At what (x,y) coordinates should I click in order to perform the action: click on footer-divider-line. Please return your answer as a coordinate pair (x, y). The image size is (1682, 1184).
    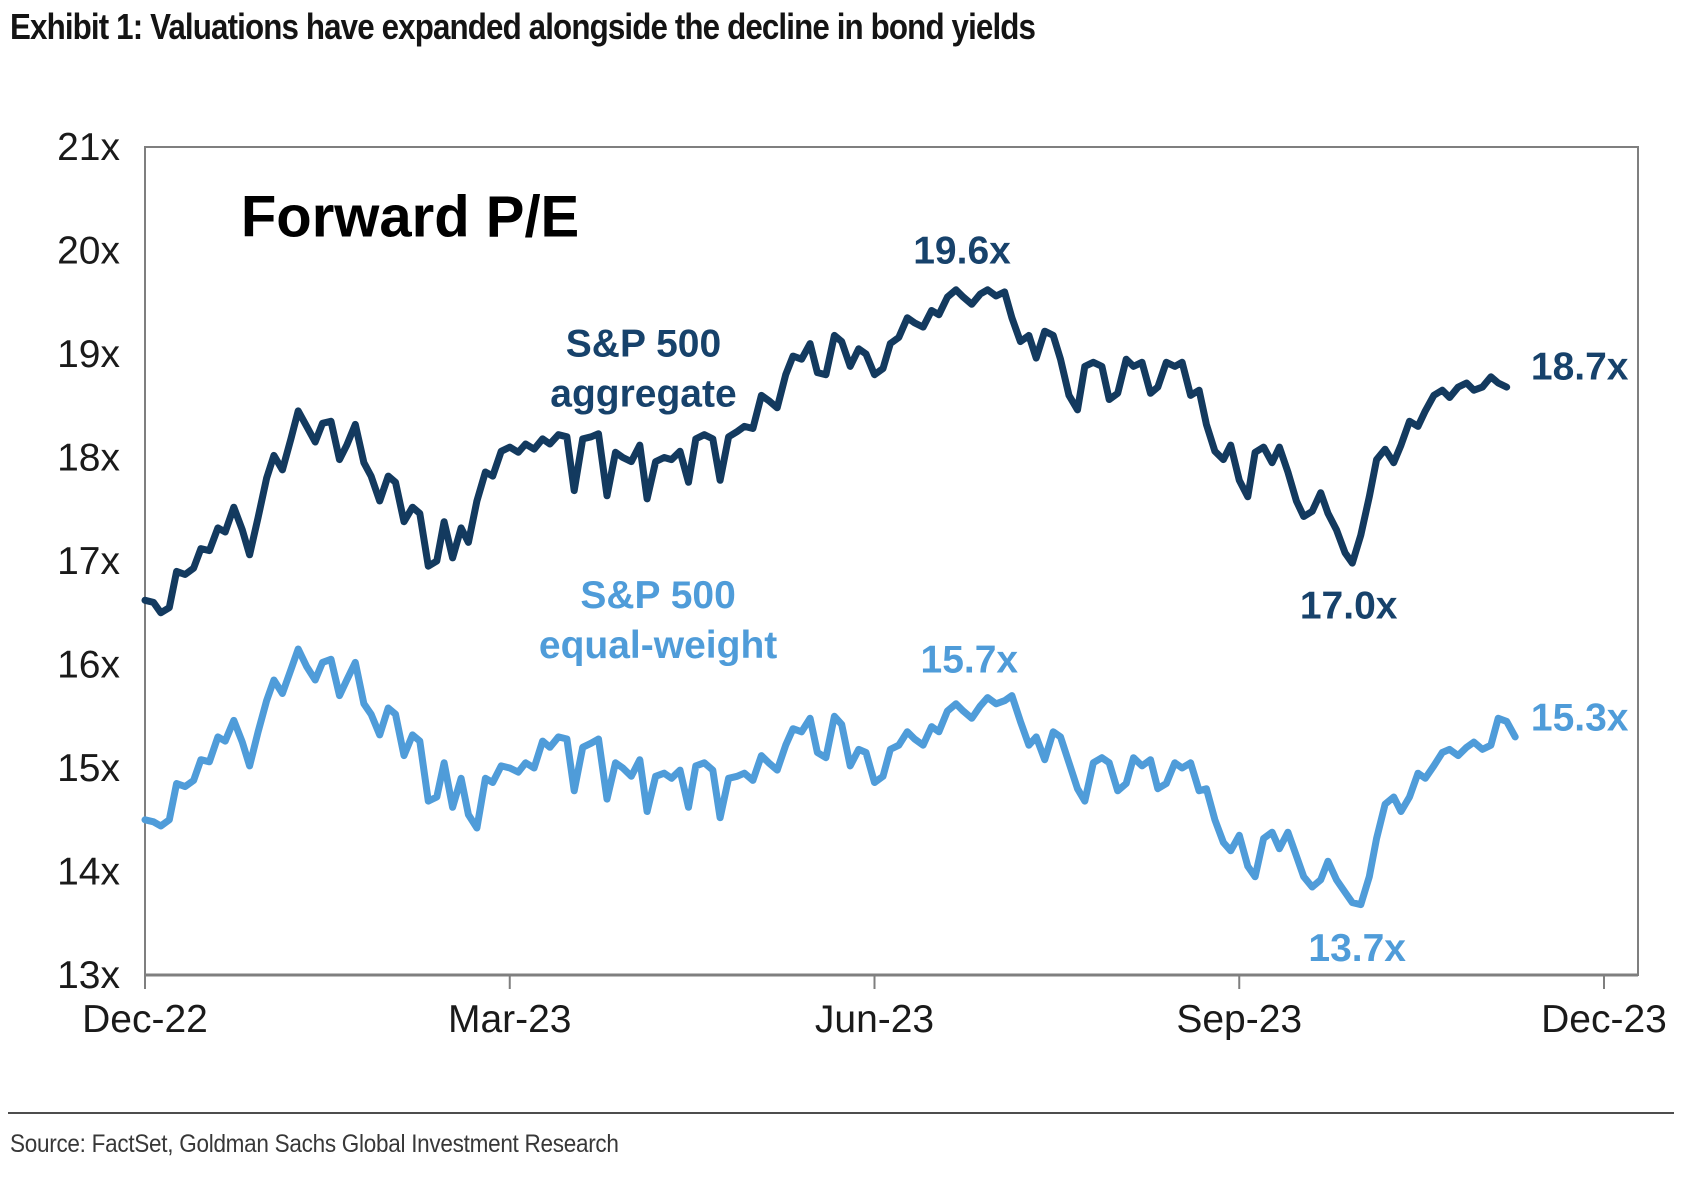
    Looking at the image, I should click on (841, 1113).